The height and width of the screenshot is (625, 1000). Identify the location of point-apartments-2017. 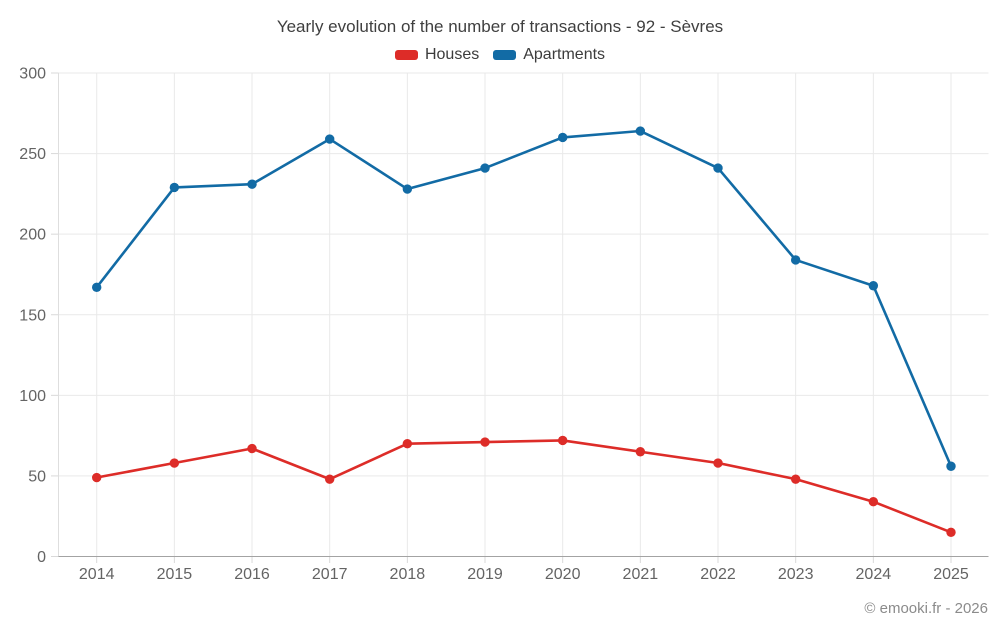
(329, 139).